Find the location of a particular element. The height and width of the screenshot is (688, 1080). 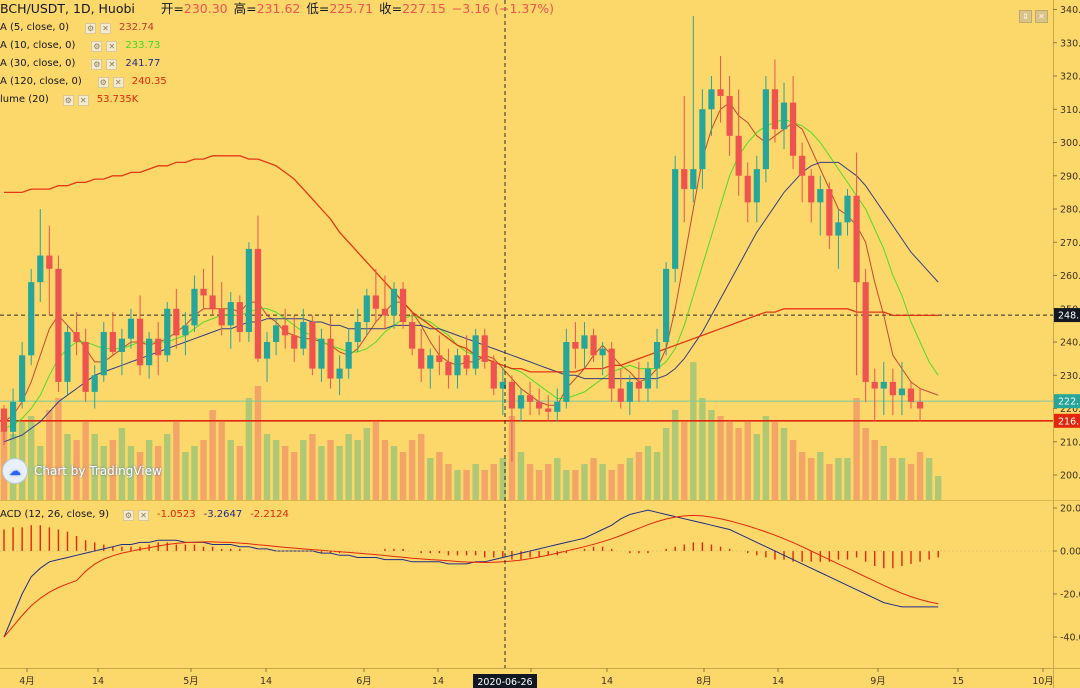

open-label: 开= is located at coordinates (172, 8).